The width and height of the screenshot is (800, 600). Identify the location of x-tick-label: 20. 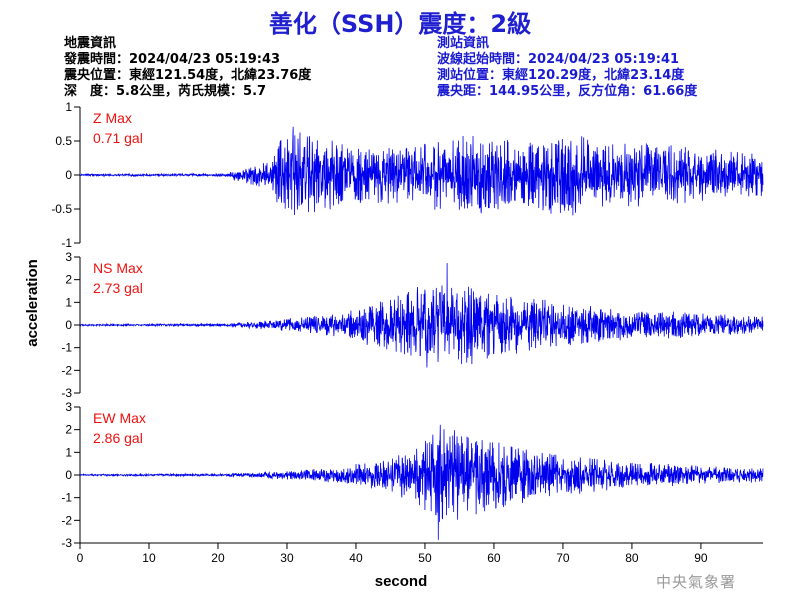
(218, 558).